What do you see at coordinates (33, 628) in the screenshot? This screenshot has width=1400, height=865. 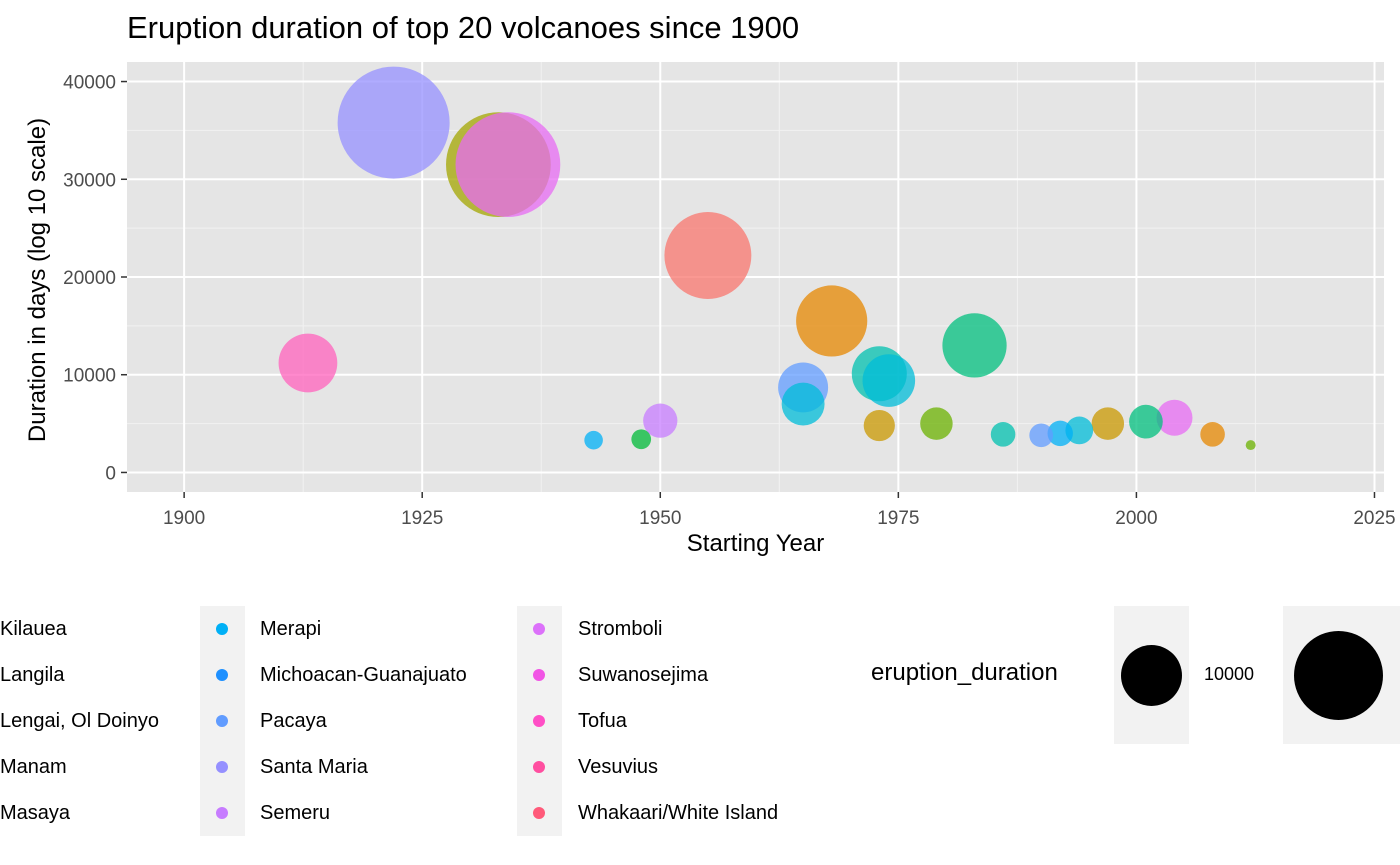 I see `legend-label: Kilauea` at bounding box center [33, 628].